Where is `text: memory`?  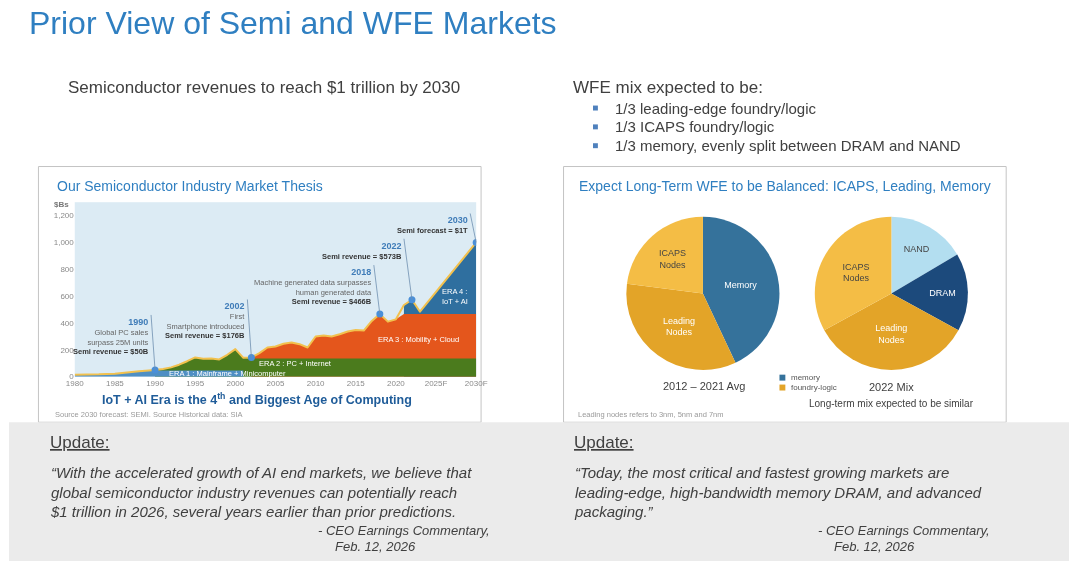
text: memory is located at coordinates (805, 377).